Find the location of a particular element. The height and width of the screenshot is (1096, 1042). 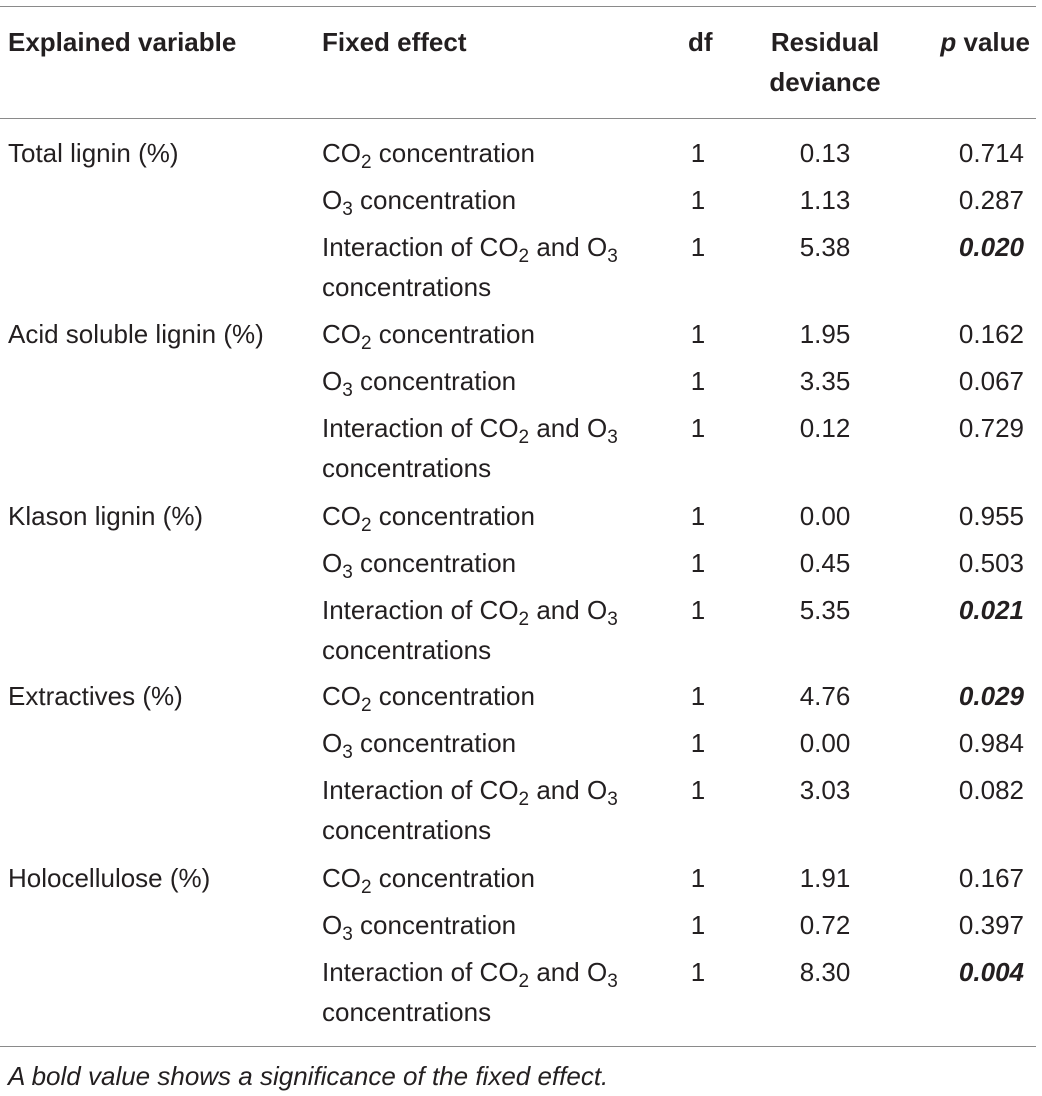

p-value-cell: 0.287 is located at coordinates (991, 200).